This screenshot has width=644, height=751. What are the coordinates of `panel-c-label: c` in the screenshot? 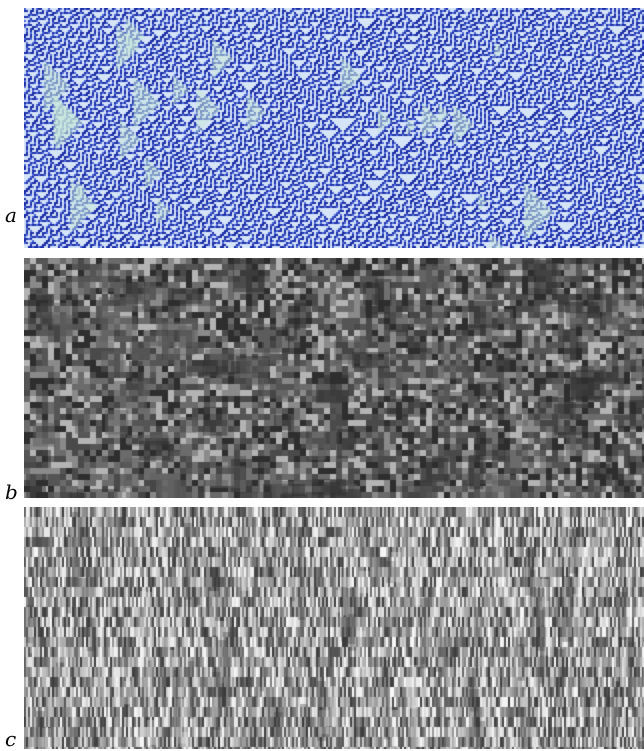 It's located at (11, 739).